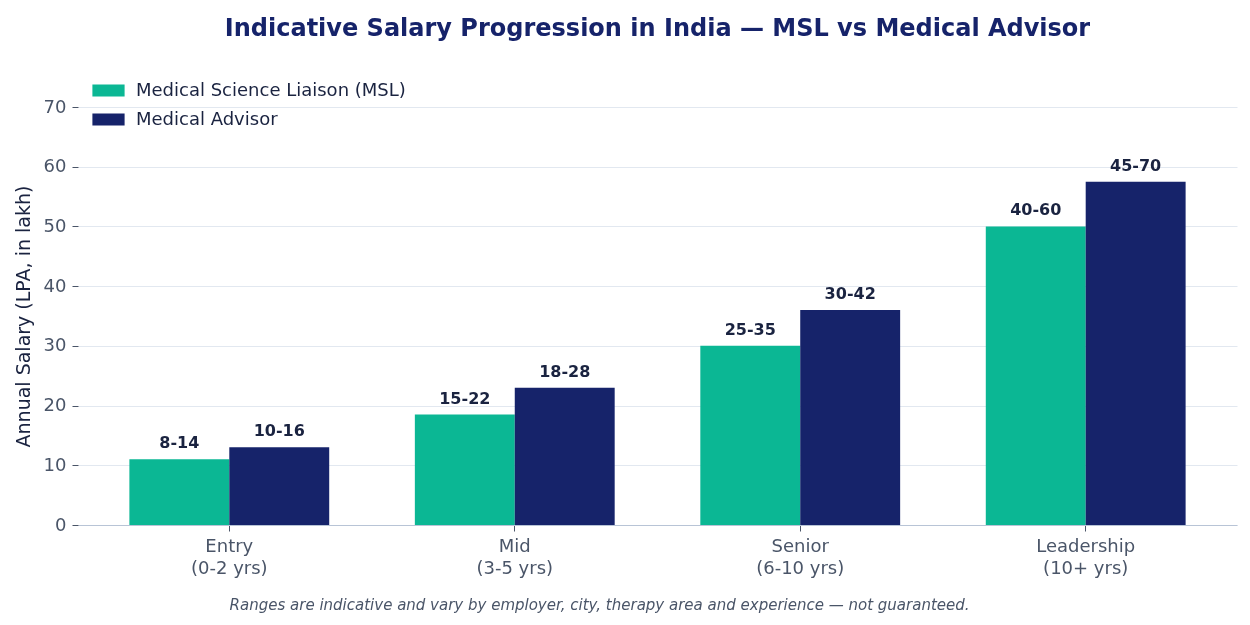 Image resolution: width=1250 pixels, height=625 pixels. Describe the element at coordinates (750, 329) in the screenshot. I see `data-label: 25-35` at that location.